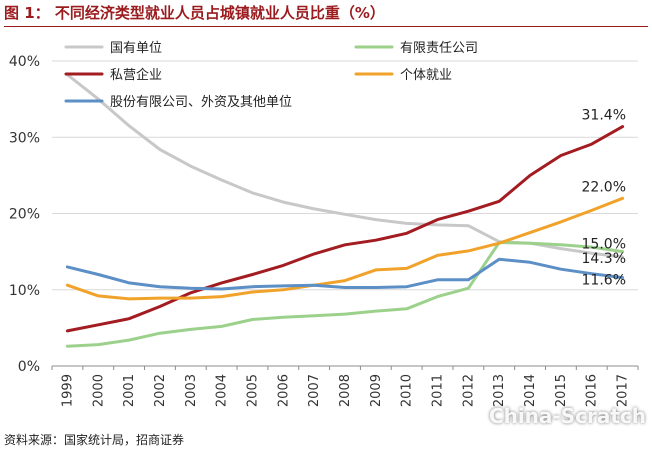  Describe the element at coordinates (222, 390) in the screenshot. I see `x-tick-label: 2004` at that location.